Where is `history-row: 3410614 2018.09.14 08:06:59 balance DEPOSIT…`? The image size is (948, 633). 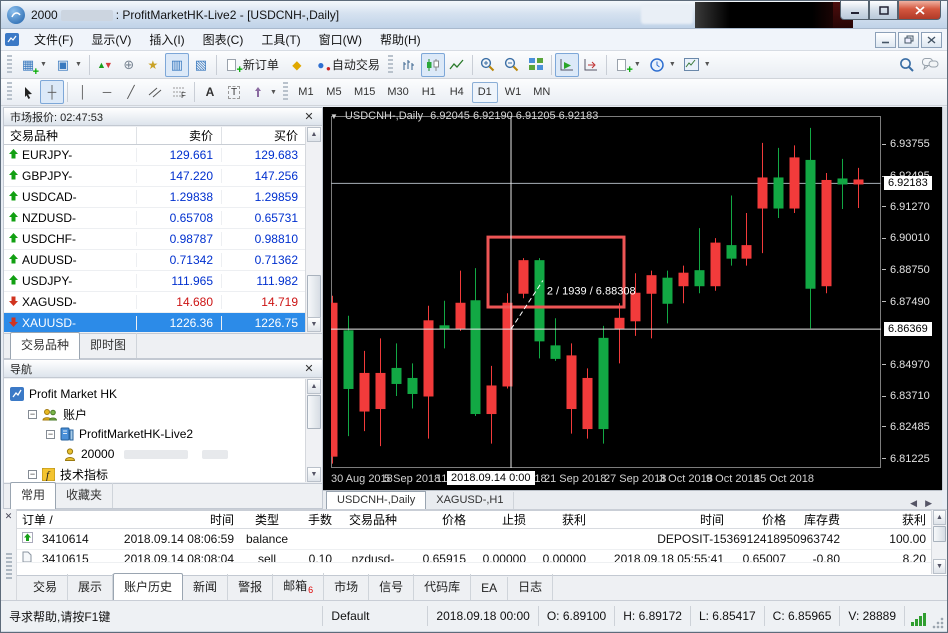 history-row: 3410614 2018.09.14 08:06:59 balance DEPOSIT… is located at coordinates (474, 539).